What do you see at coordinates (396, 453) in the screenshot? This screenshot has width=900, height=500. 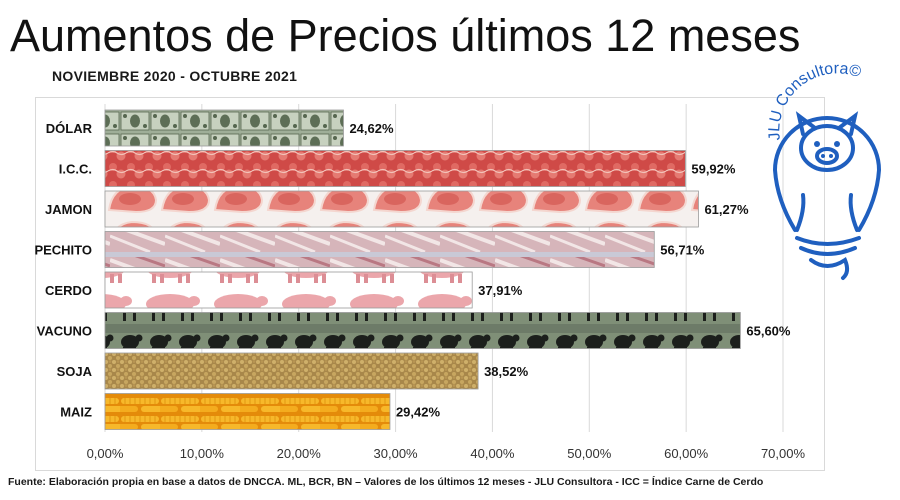 I see `x-tick-label: 30,00%` at bounding box center [396, 453].